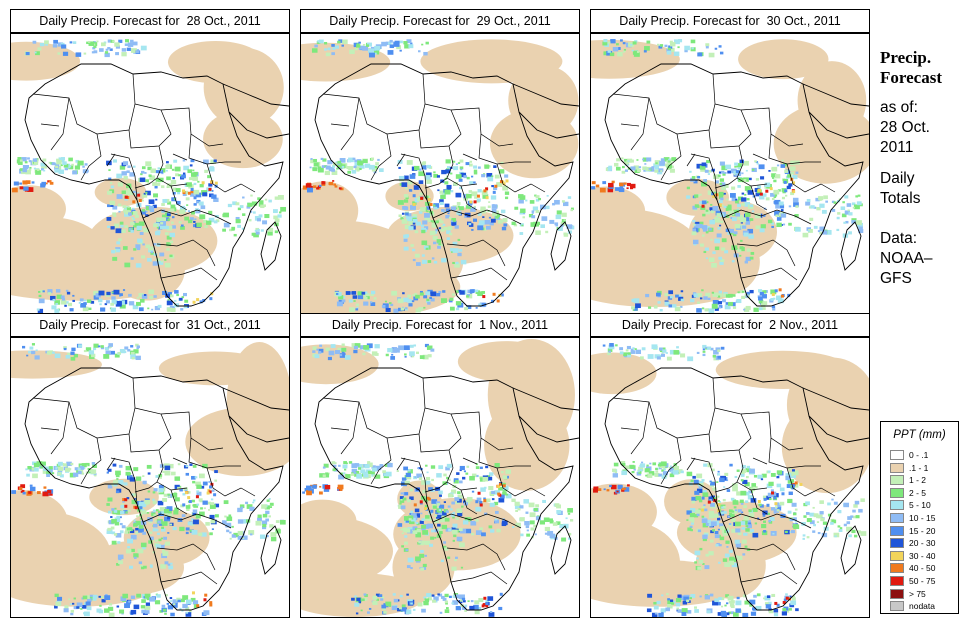  I want to click on panel-title: Daily Precip. Forecast for 28 Oct., 2011, so click(150, 21).